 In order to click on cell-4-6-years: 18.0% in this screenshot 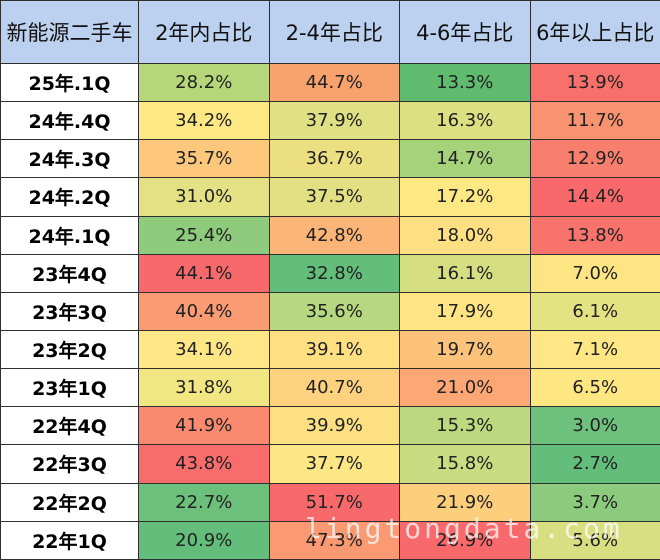, I will do `click(465, 235)`.